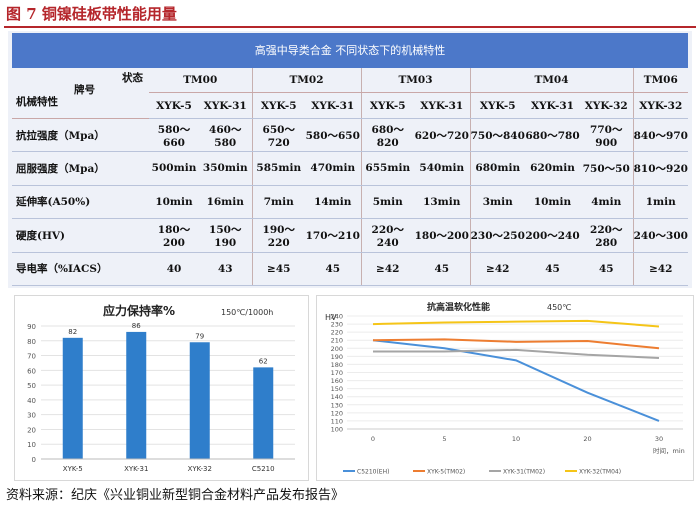  Describe the element at coordinates (37, 101) in the screenshot. I see `corner-property-label: 机械特性` at that location.